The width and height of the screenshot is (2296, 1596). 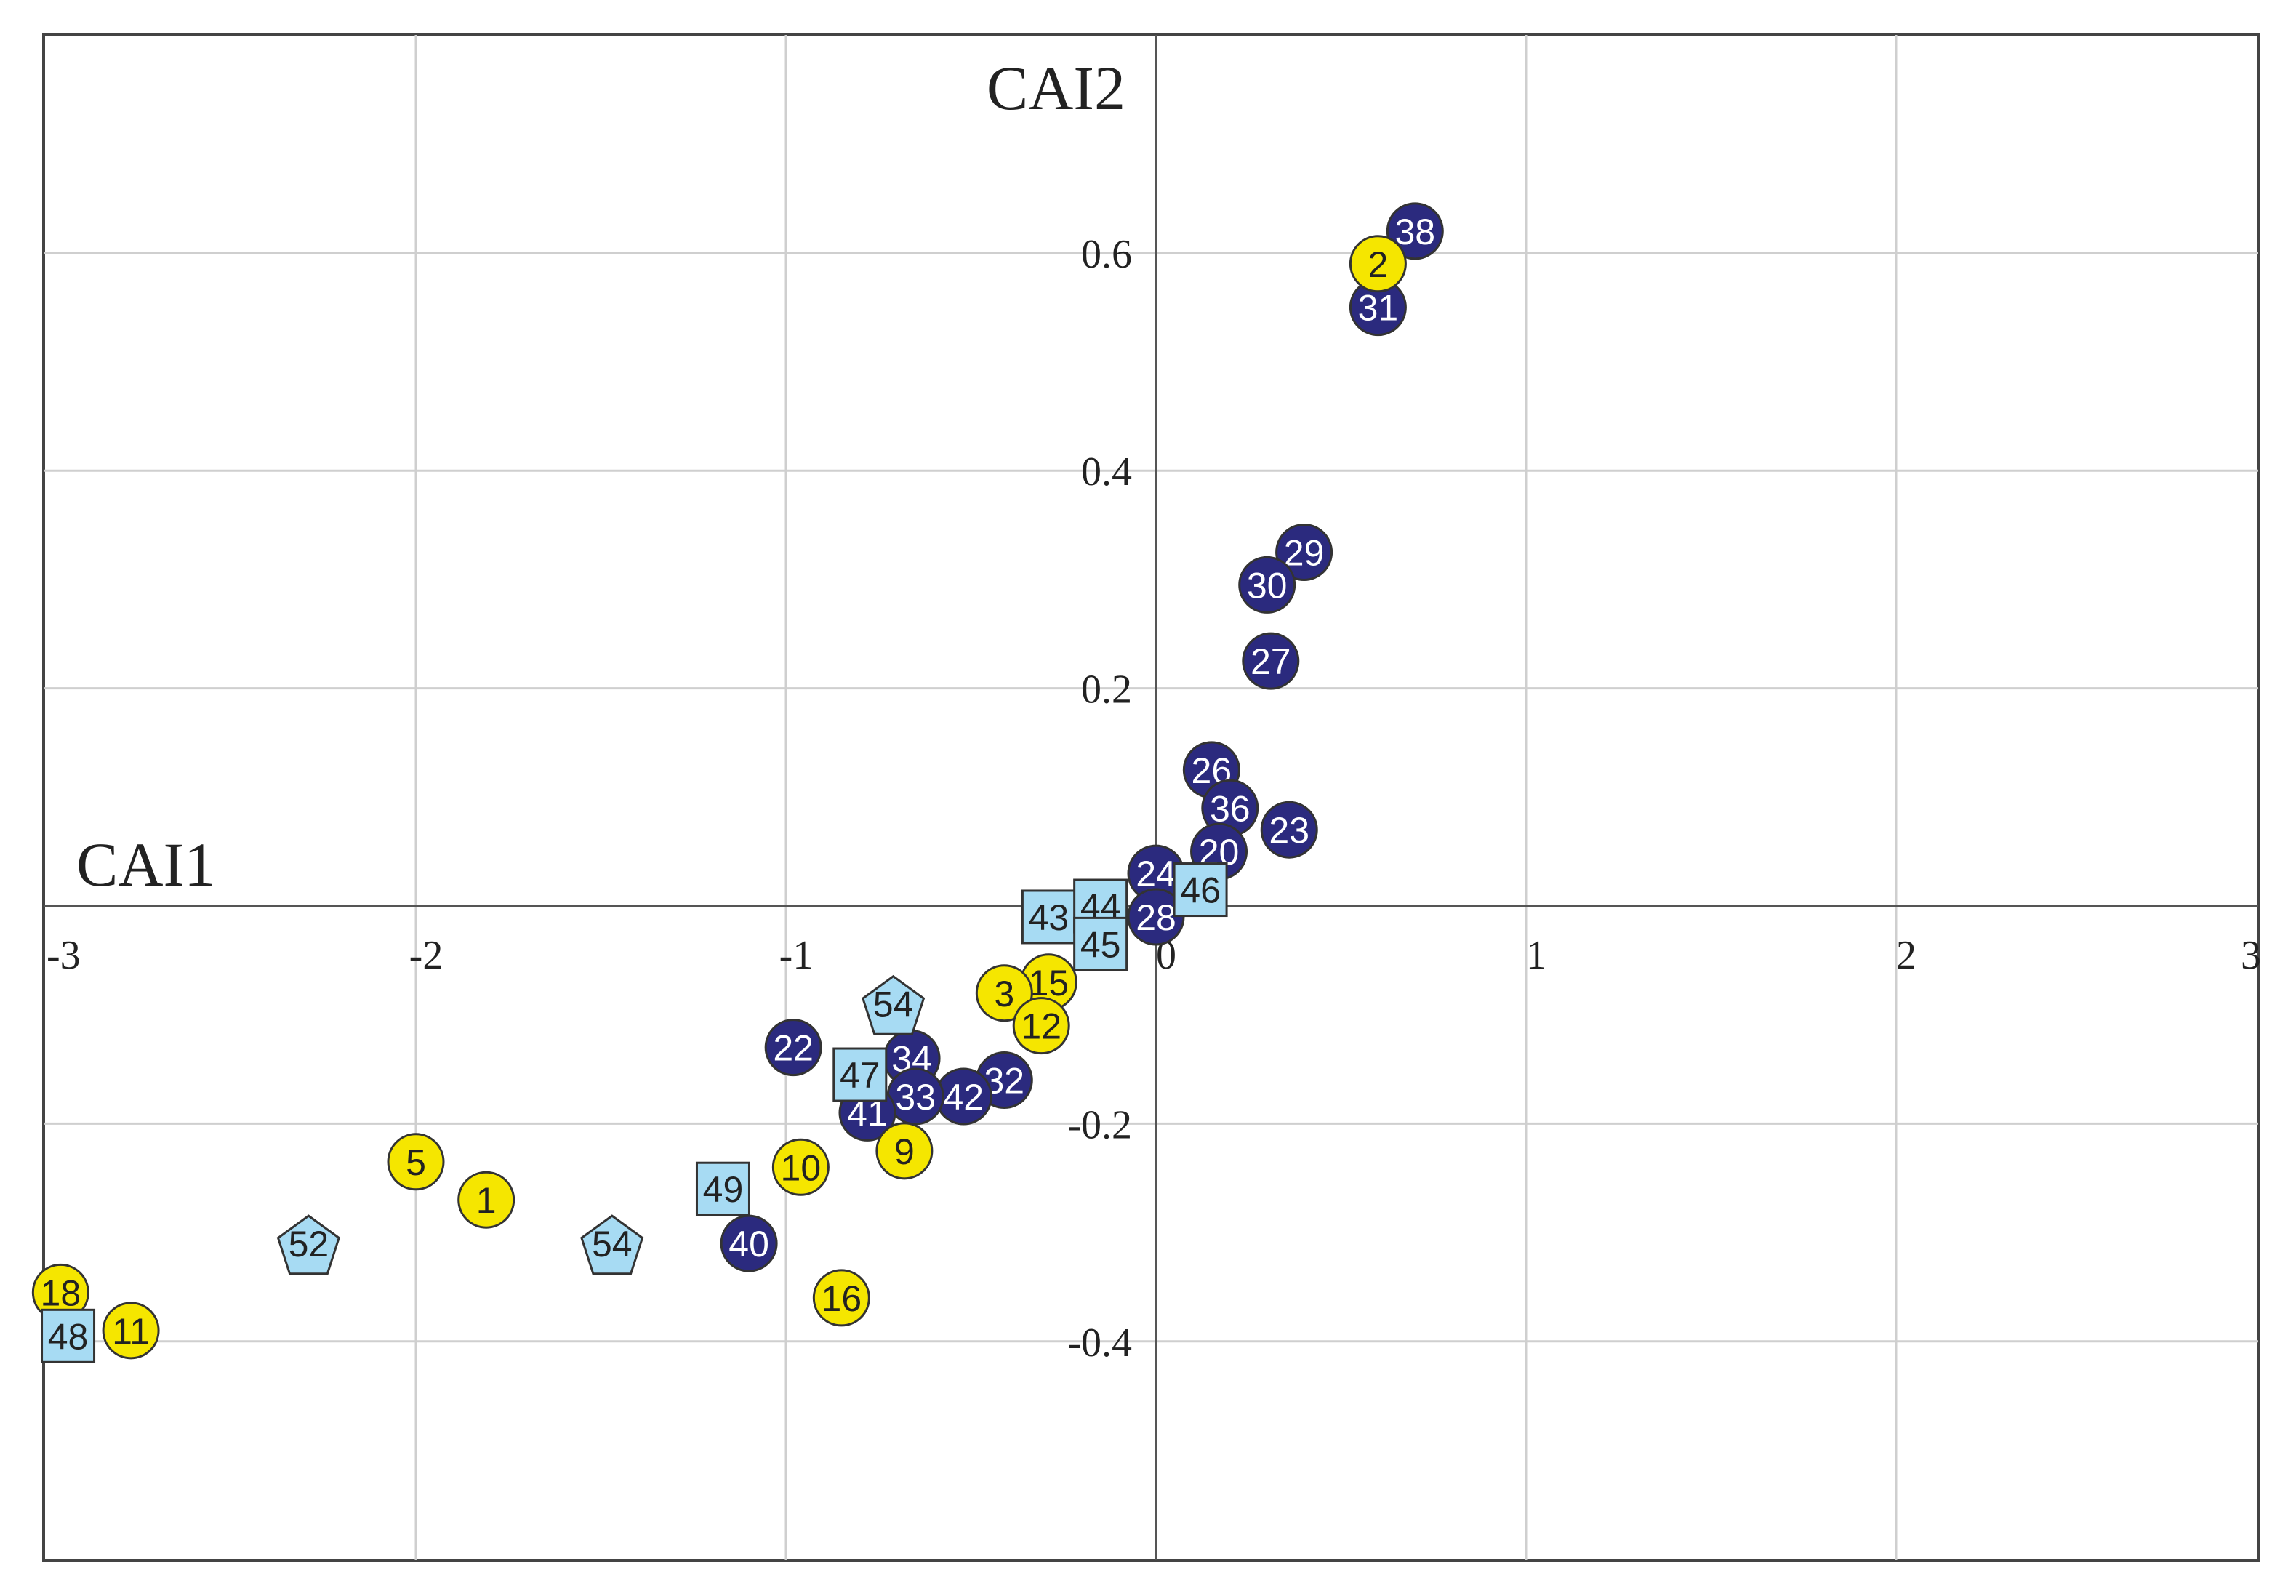 I want to click on point-label: 38, so click(x=1414, y=232).